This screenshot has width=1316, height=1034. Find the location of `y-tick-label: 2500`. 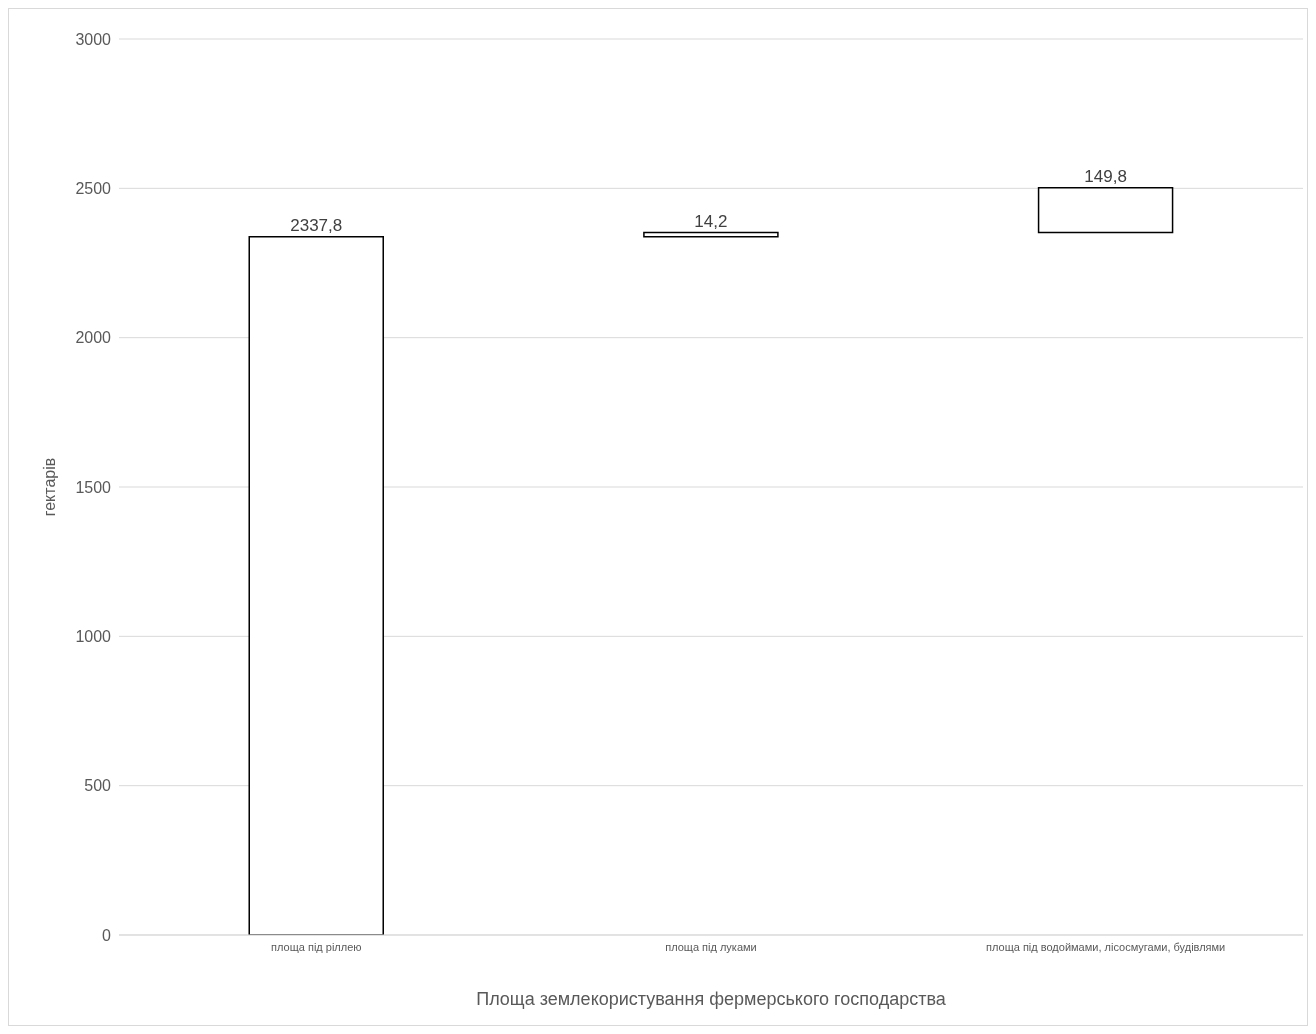

y-tick-label: 2500 is located at coordinates (93, 189).